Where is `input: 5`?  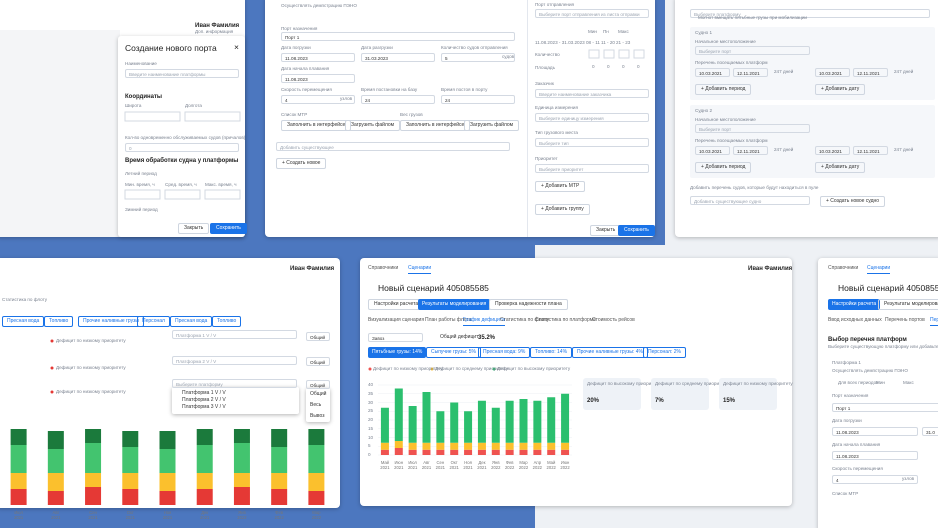
input: 5 is located at coordinates (478, 57).